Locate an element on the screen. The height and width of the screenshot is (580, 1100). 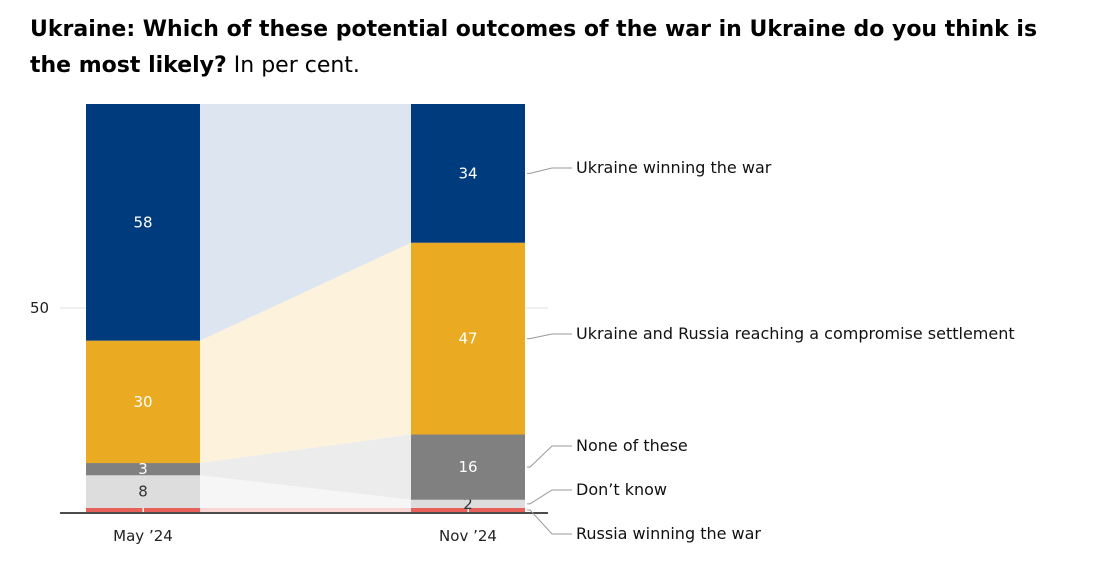
band-none-of-these is located at coordinates (305, 467).